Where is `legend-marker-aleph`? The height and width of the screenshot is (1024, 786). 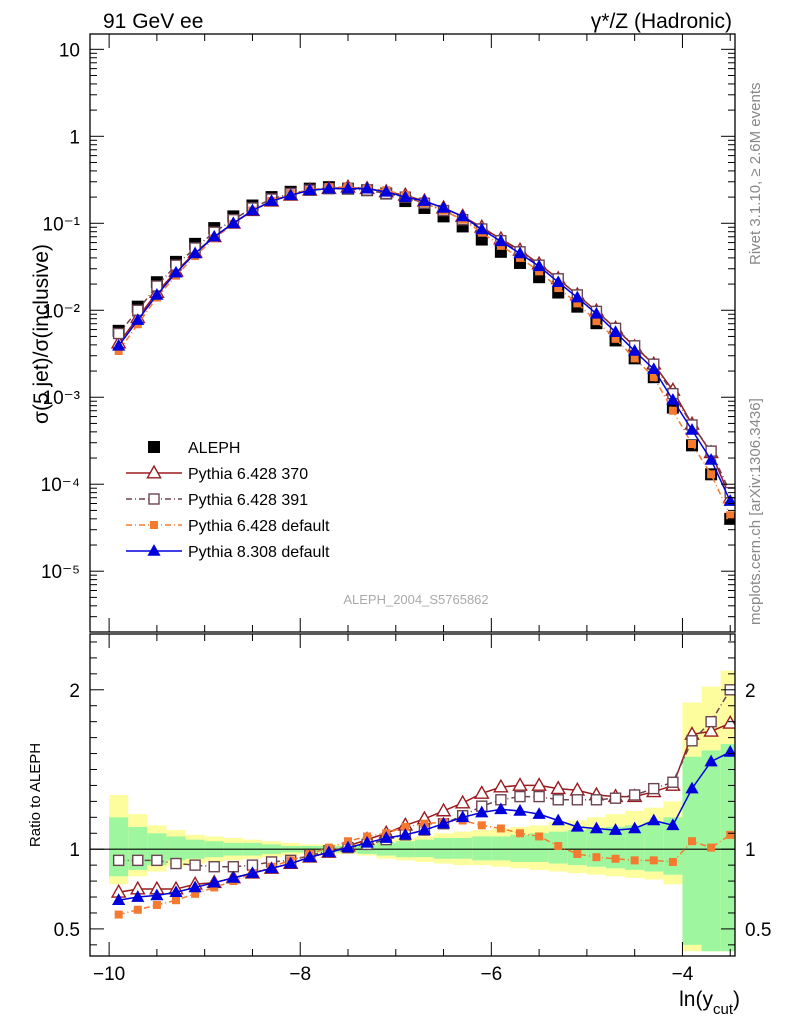 legend-marker-aleph is located at coordinates (154, 447).